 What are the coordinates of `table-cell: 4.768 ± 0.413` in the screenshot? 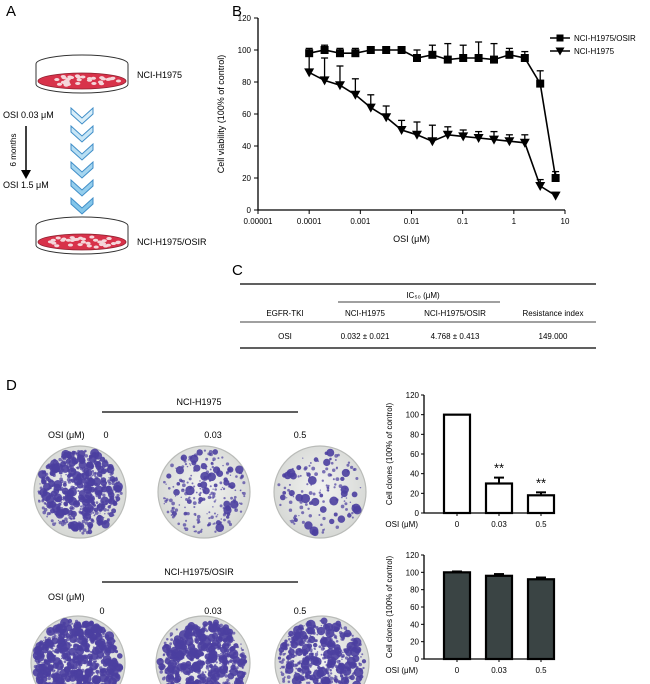 It's located at (455, 336).